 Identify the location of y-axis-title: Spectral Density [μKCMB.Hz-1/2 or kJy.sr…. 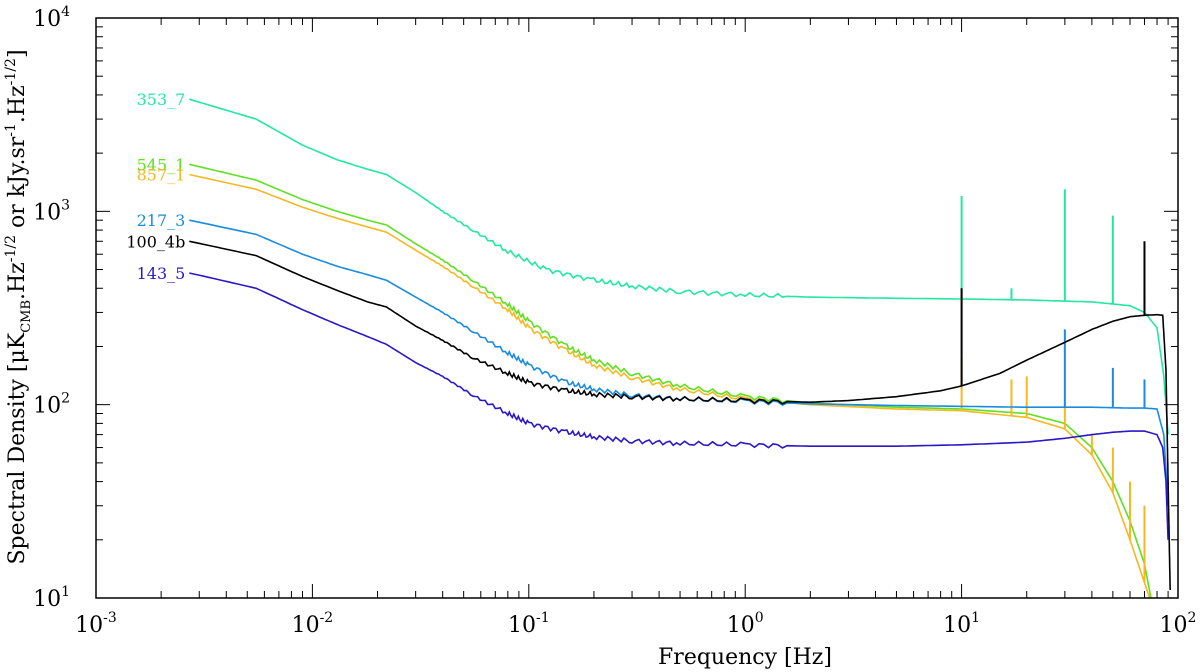
(18, 306).